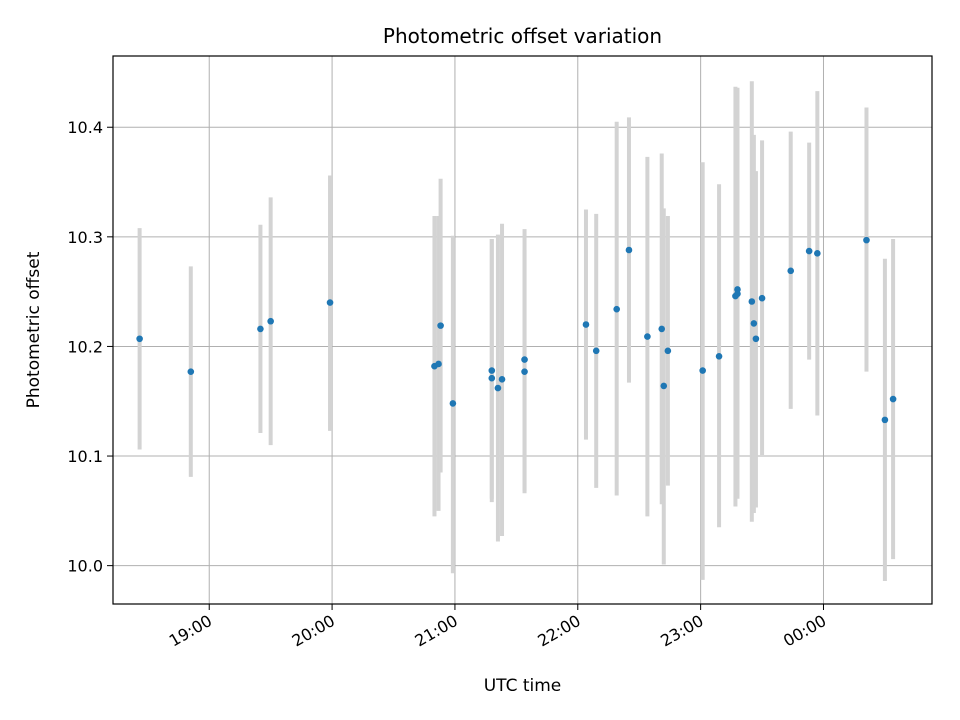 This screenshot has height=720, width=960. Describe the element at coordinates (34, 329) in the screenshot. I see `y-axis-title: Photometric offset` at that location.